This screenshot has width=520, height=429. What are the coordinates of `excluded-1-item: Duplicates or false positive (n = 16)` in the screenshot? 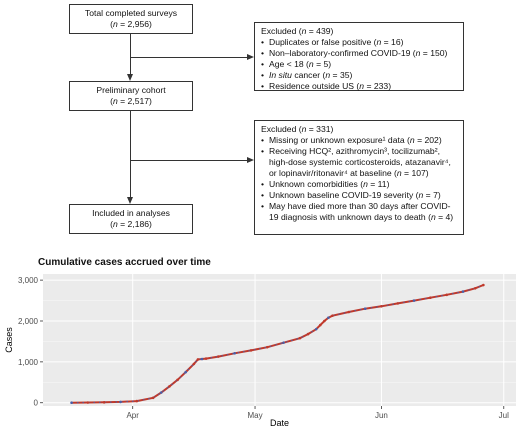 It's located at (359, 42).